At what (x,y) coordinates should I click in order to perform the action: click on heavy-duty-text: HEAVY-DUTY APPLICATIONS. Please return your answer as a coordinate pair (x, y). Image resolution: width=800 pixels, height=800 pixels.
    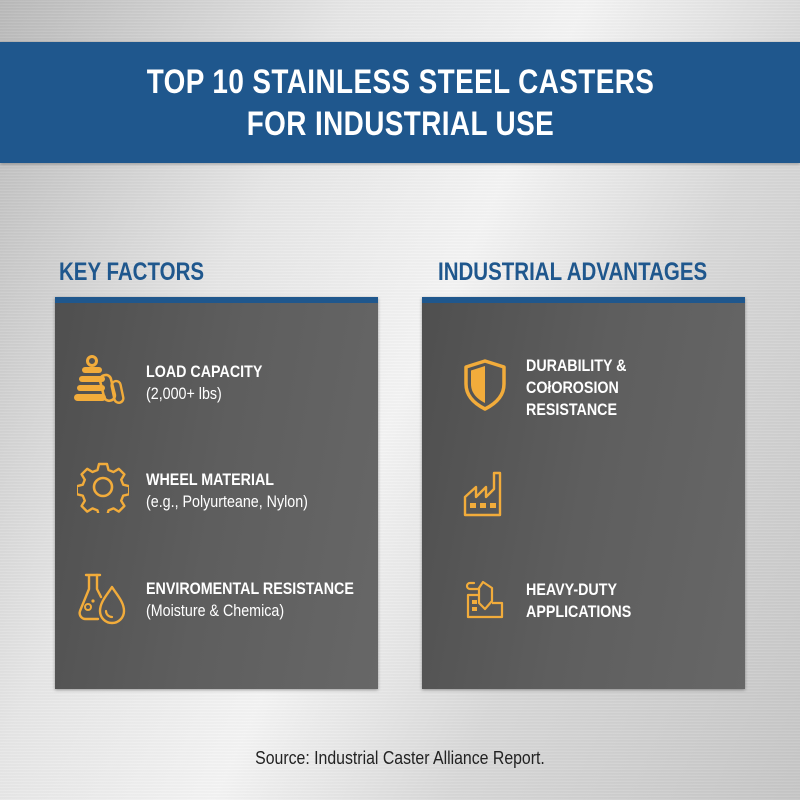
    Looking at the image, I should click on (578, 601).